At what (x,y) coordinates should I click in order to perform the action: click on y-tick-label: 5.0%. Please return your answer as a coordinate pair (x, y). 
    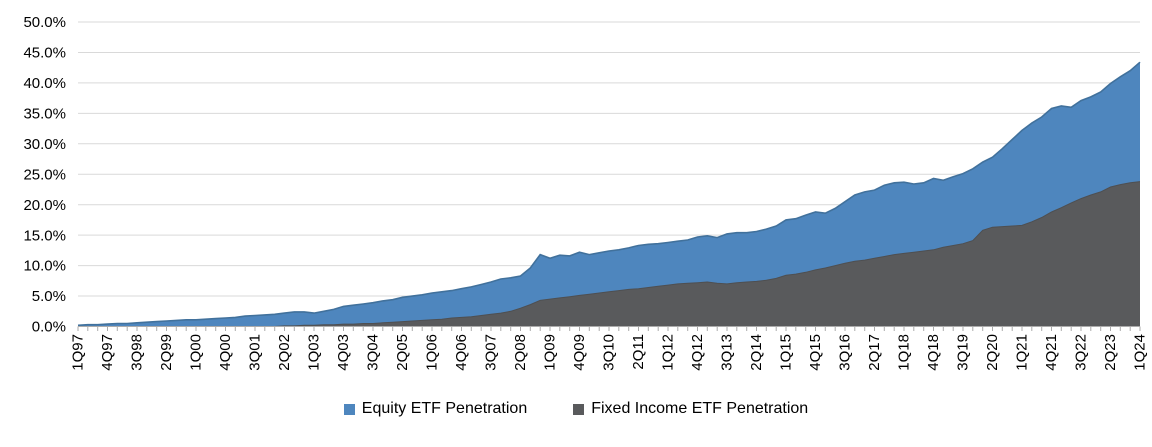
    Looking at the image, I should click on (49, 296).